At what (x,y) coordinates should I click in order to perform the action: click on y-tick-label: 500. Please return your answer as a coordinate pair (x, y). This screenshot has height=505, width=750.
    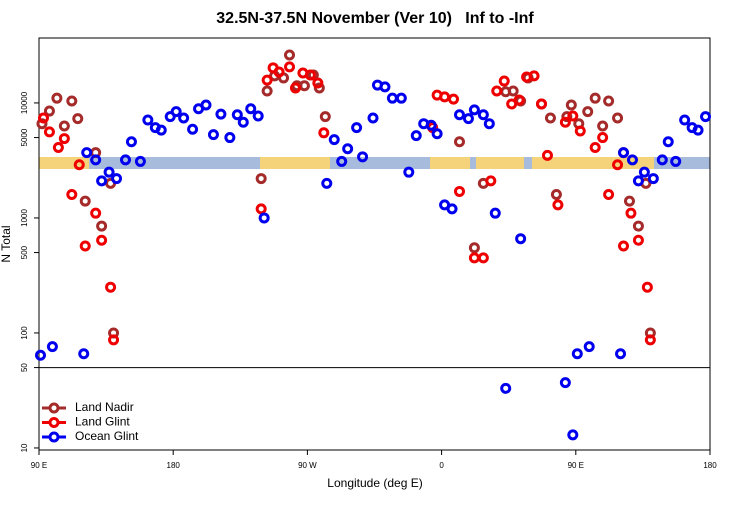
    Looking at the image, I should click on (24, 252).